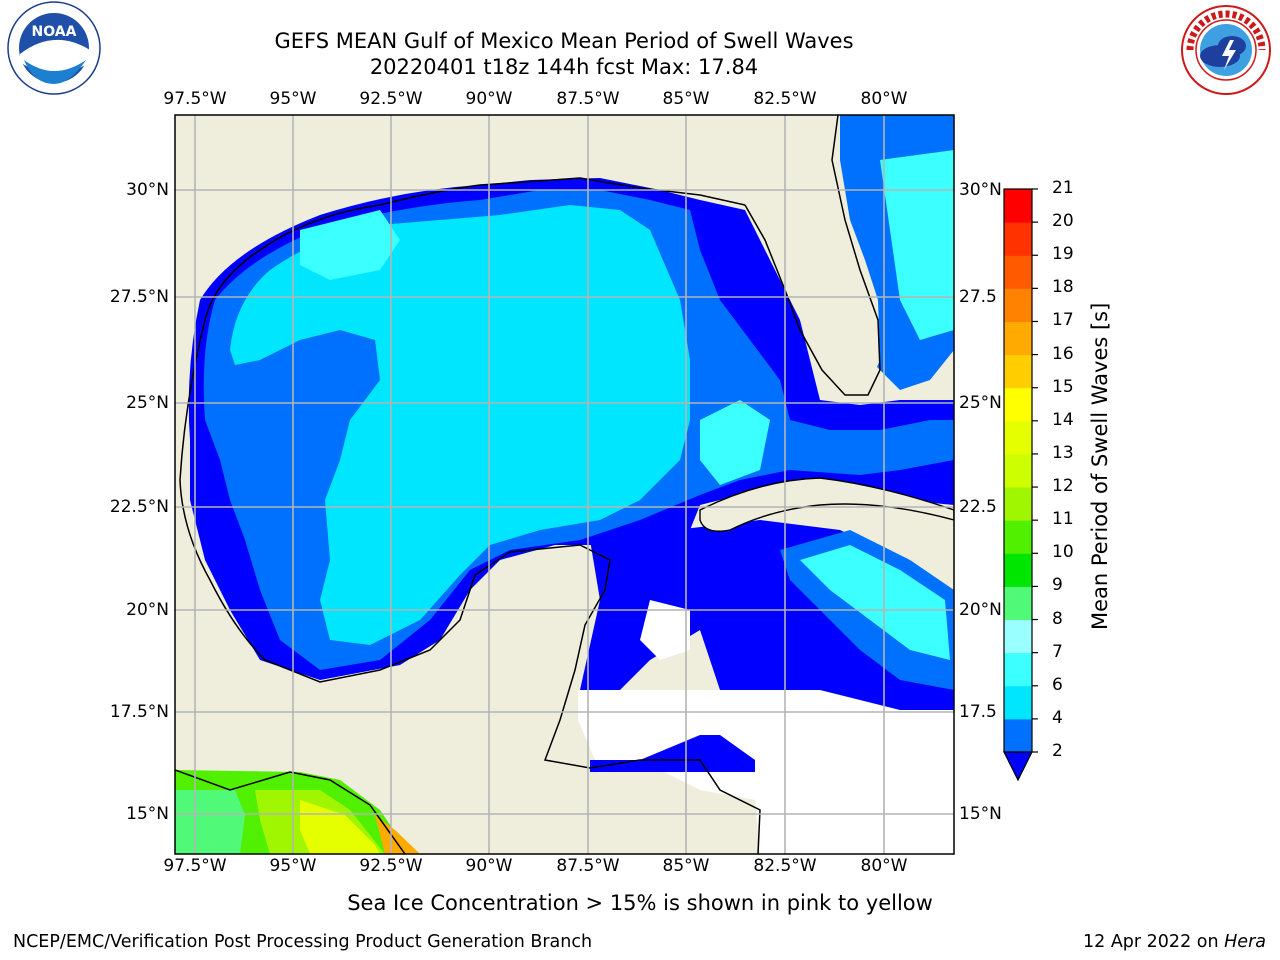 This screenshot has width=1280, height=960. Describe the element at coordinates (210, 822) in the screenshot. I see `pacific-swell-band-9s` at that location.